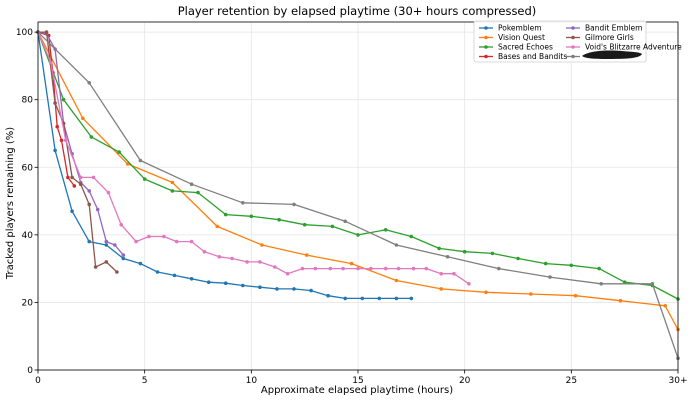 The image size is (690, 400). What do you see at coordinates (571, 381) in the screenshot?
I see `x-tick-label: 25` at bounding box center [571, 381].